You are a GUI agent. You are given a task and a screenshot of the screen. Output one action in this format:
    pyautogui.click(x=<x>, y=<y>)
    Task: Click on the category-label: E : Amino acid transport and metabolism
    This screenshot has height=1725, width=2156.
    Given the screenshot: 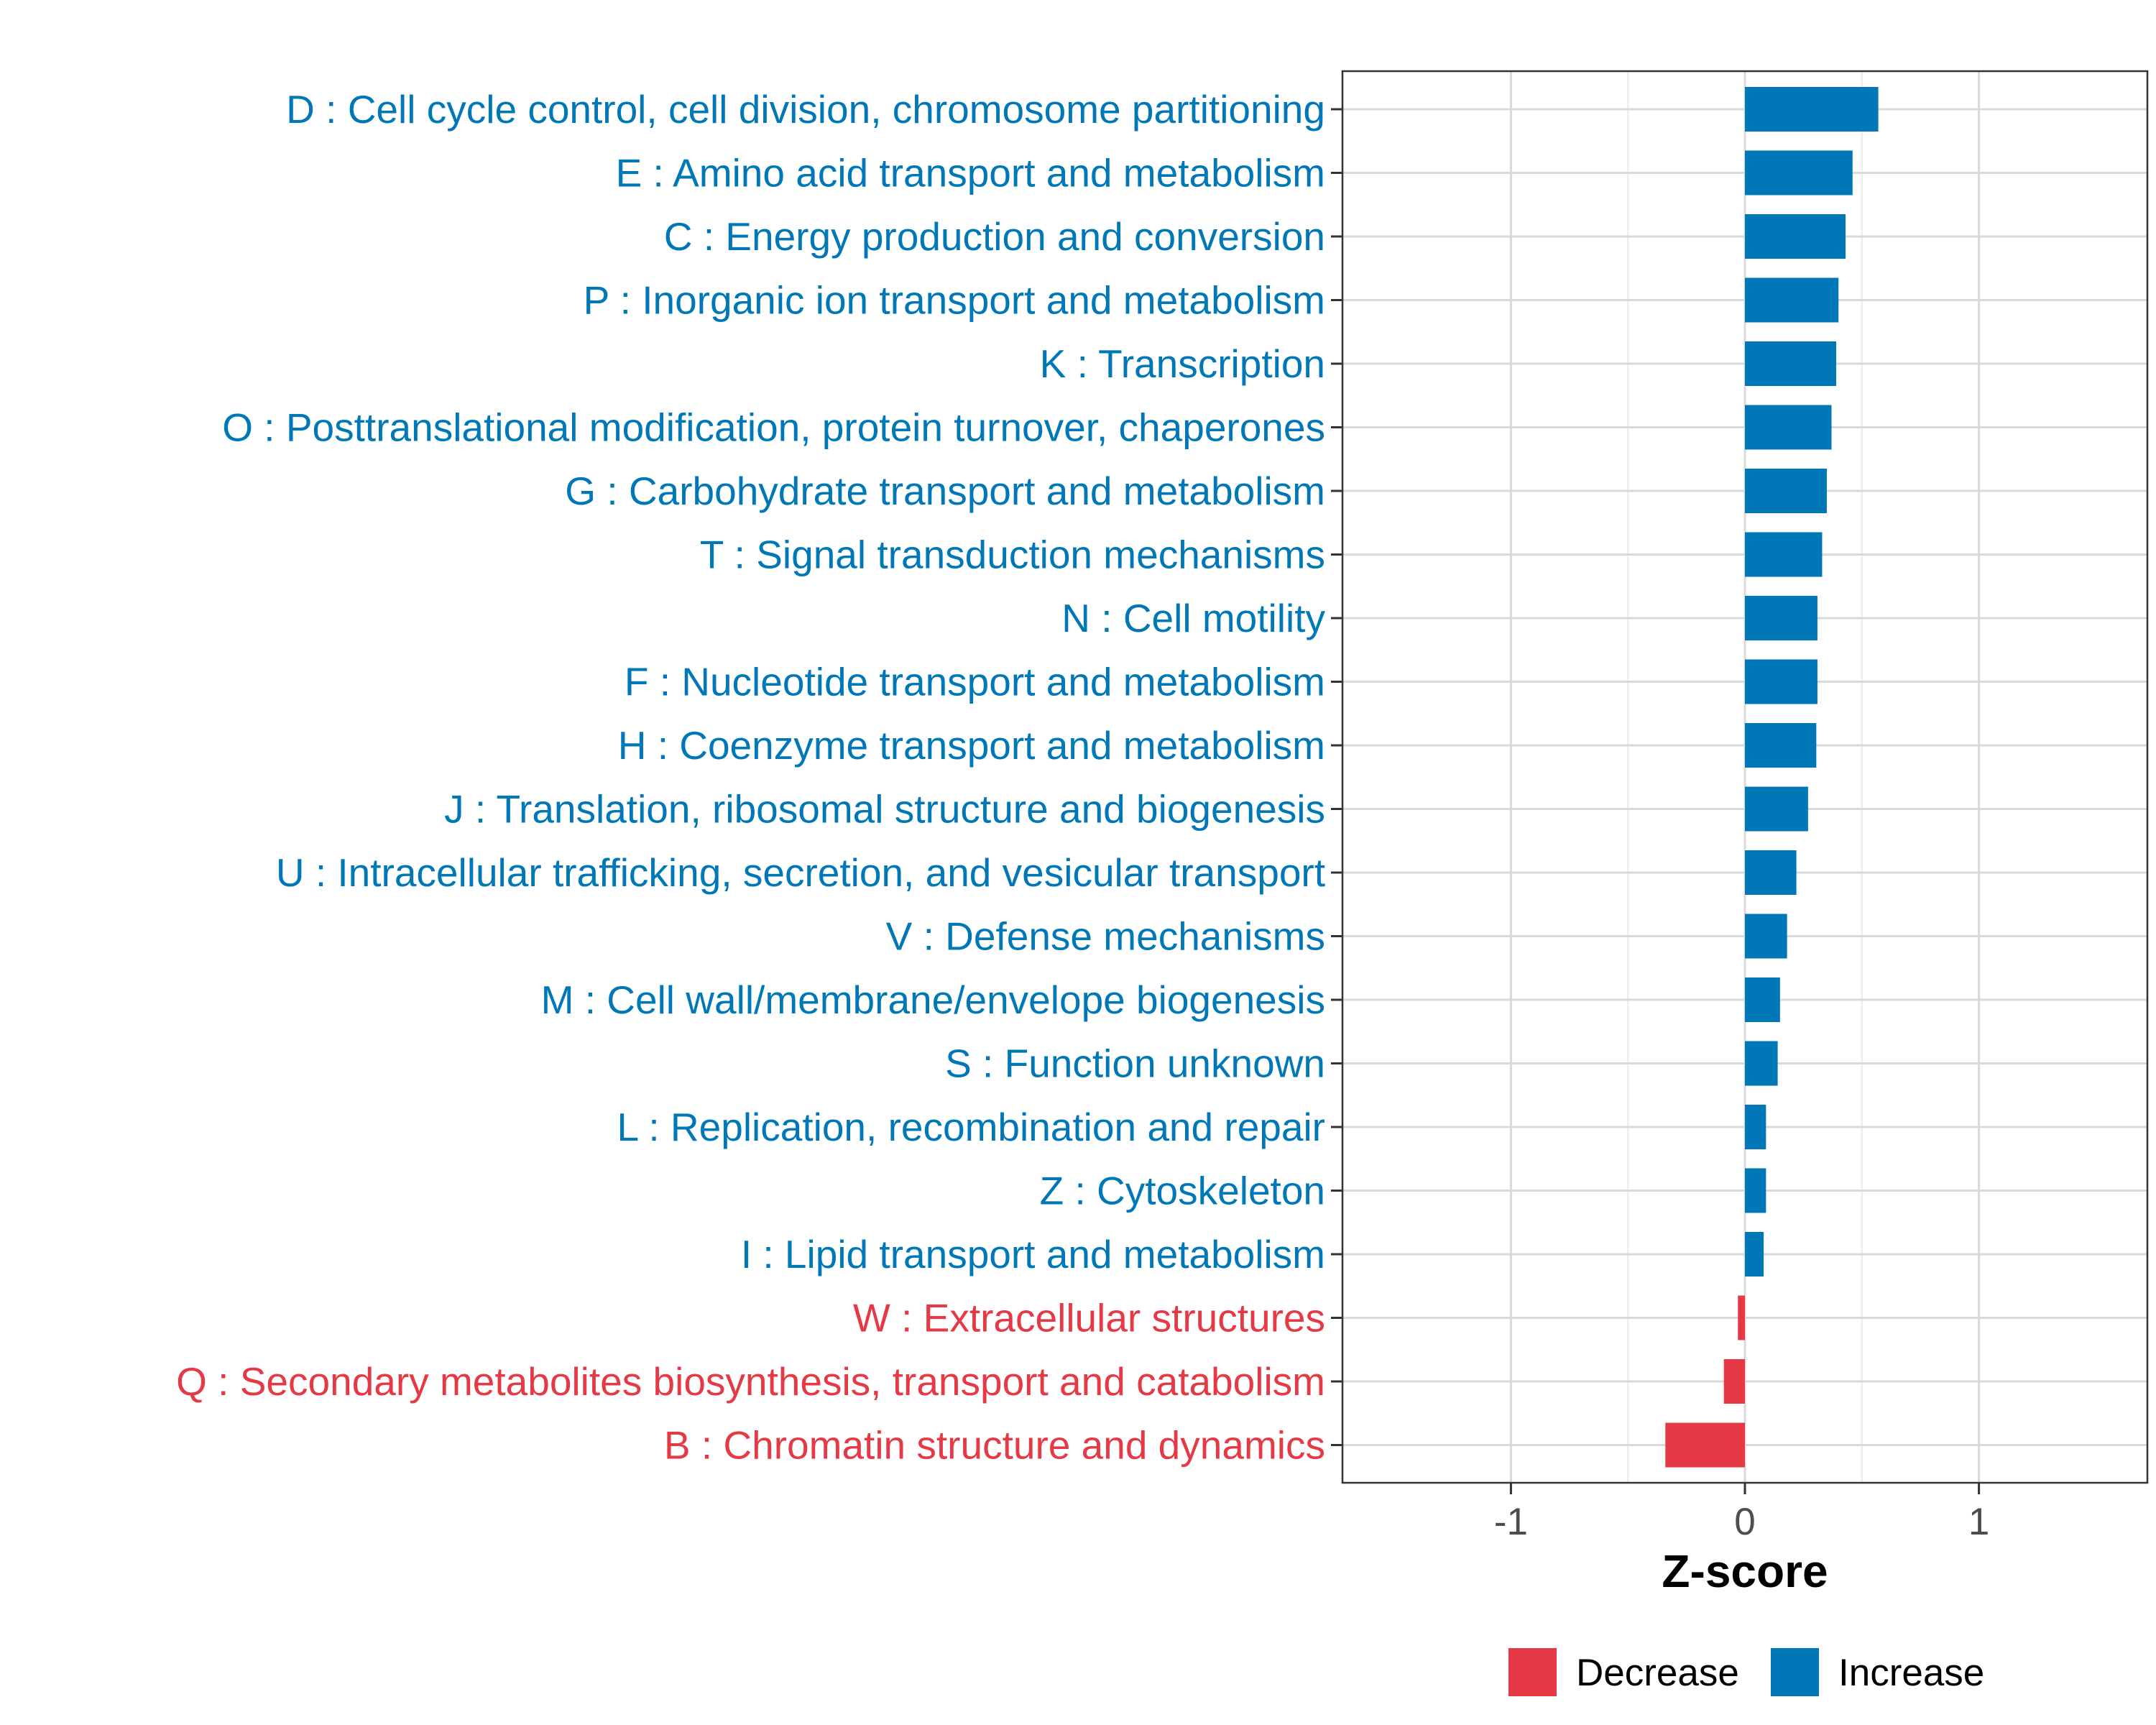 What is the action you would take?
    pyautogui.click(x=971, y=173)
    